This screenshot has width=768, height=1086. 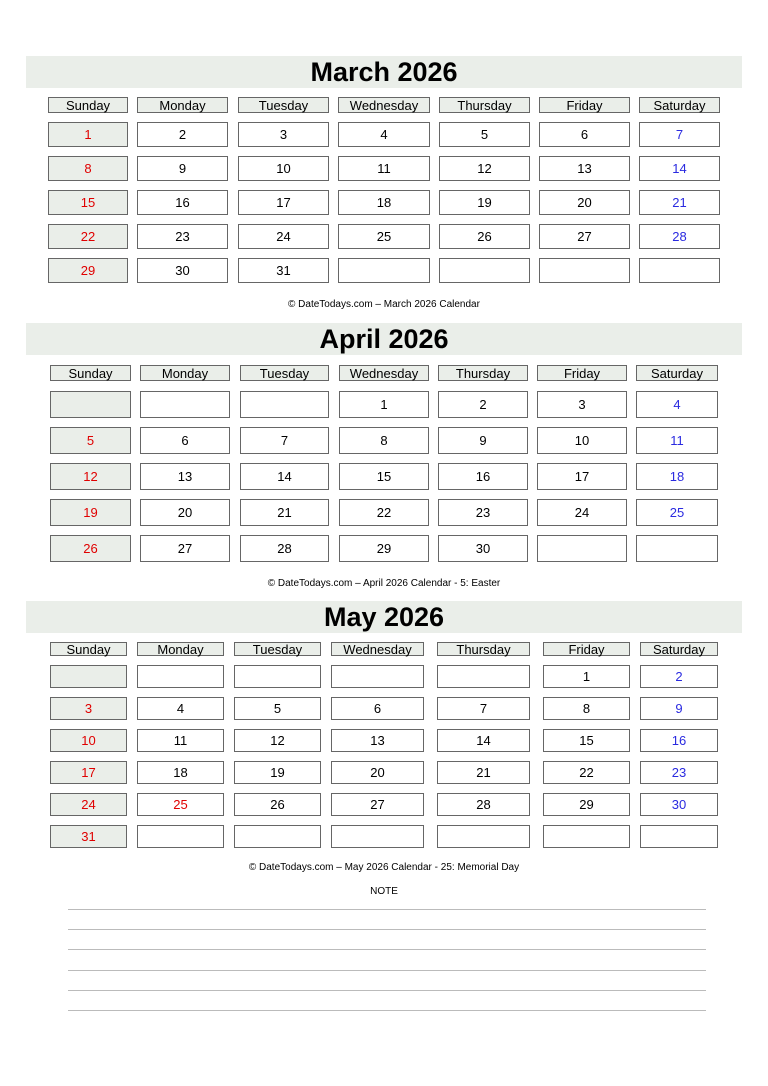 What do you see at coordinates (384, 891) in the screenshot?
I see `note-label: NOTE` at bounding box center [384, 891].